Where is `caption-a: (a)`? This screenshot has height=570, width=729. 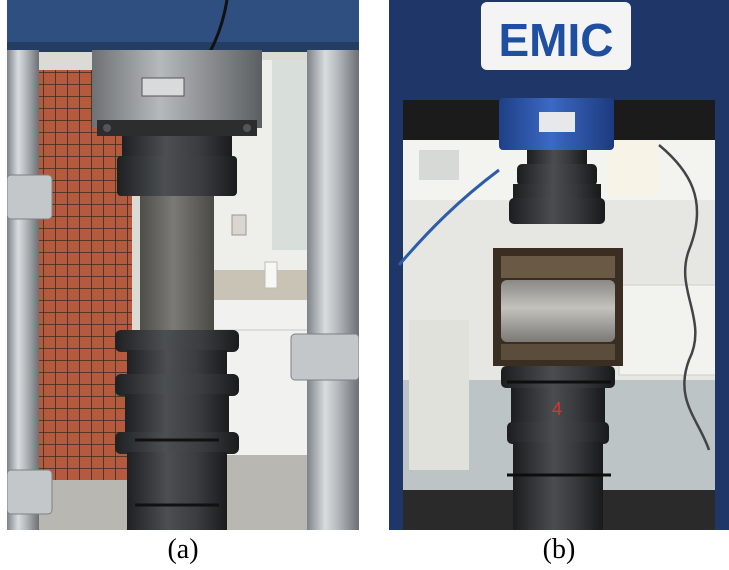 caption-a: (a) is located at coordinates (183, 549).